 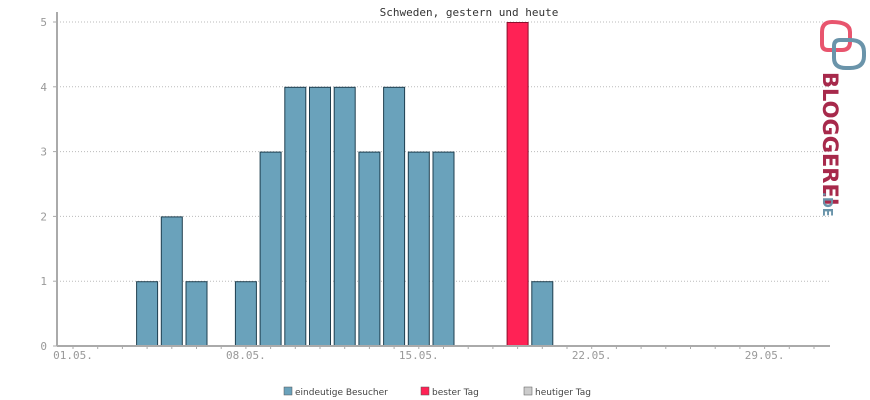 I want to click on y-tick-label-3: 3, so click(x=43, y=152).